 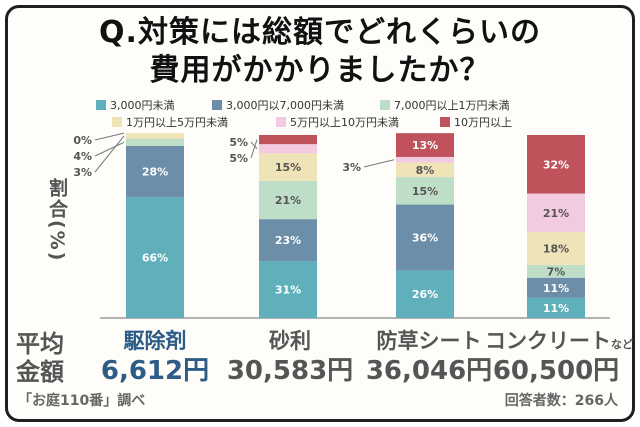 I want to click on data-label-3-3: 15%, so click(x=425, y=191).